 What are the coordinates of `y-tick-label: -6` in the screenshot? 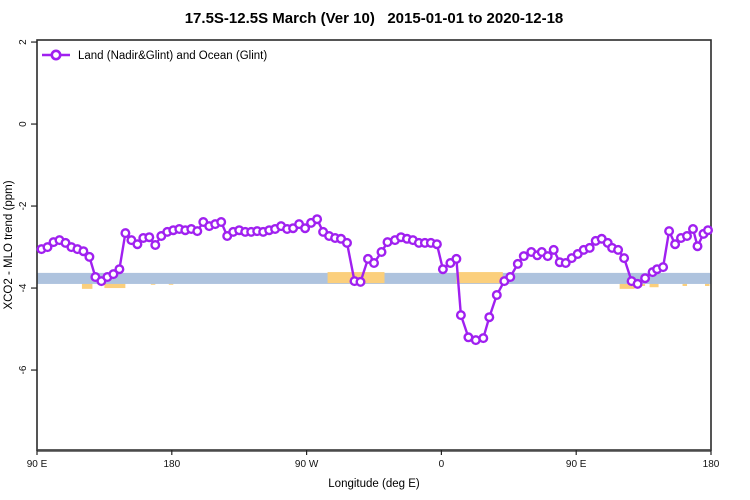 It's located at (23, 369).